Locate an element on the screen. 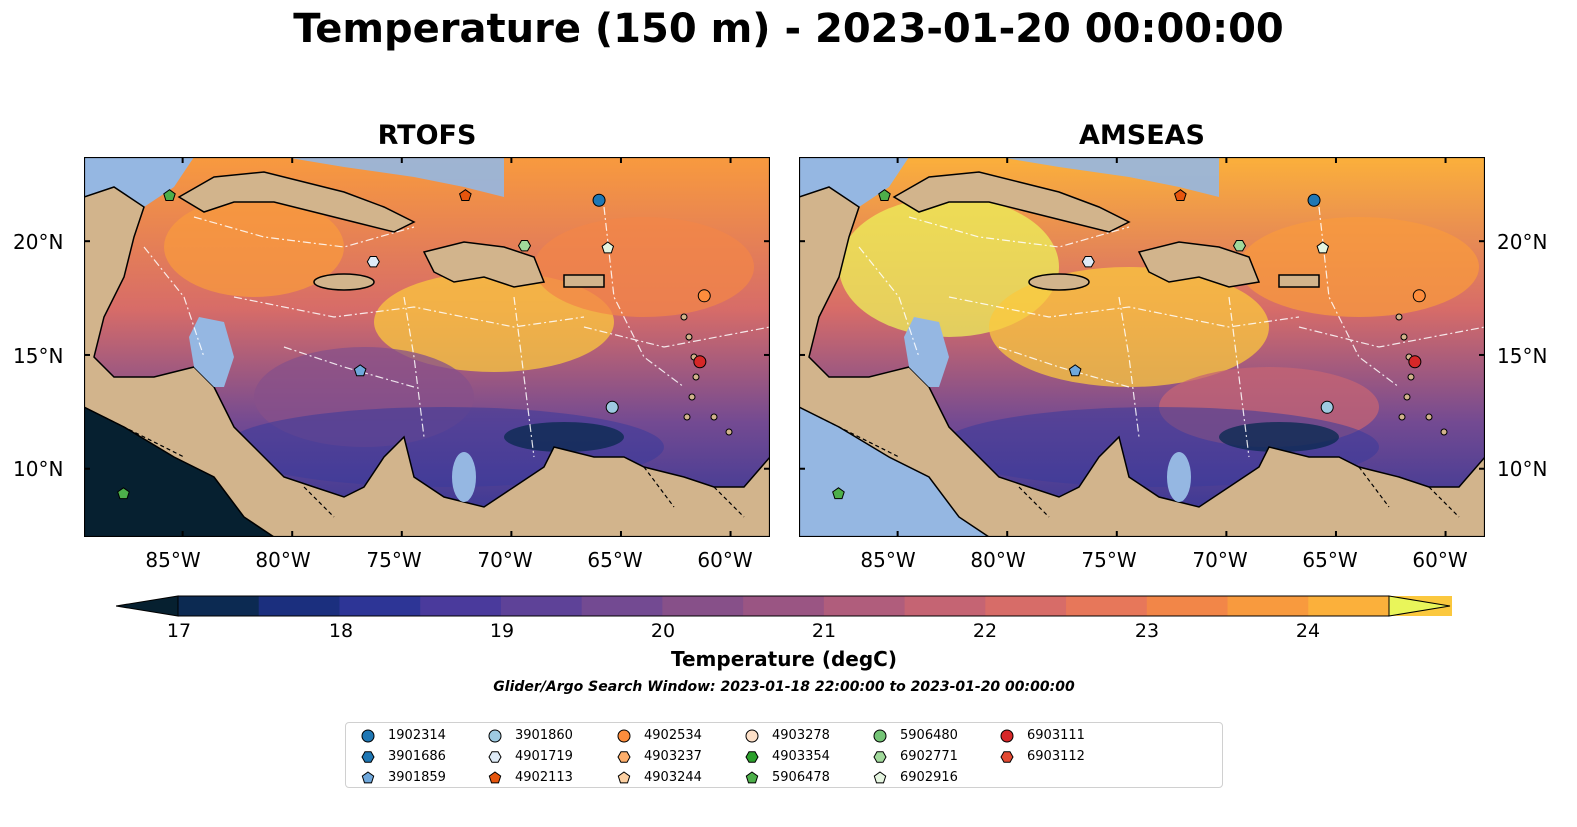  lon-label-80w: 80°W is located at coordinates (283, 560).